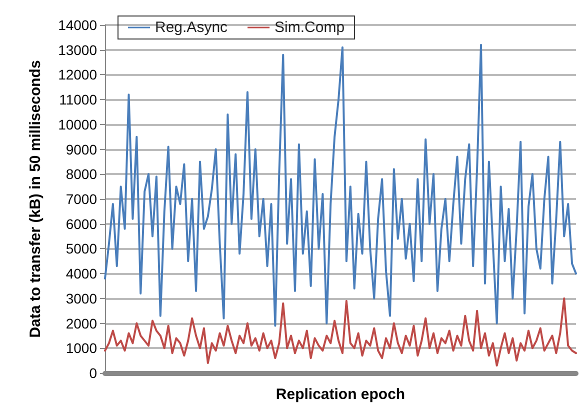 The width and height of the screenshot is (588, 418). I want to click on y-tick-label: 6000, so click(82, 224).